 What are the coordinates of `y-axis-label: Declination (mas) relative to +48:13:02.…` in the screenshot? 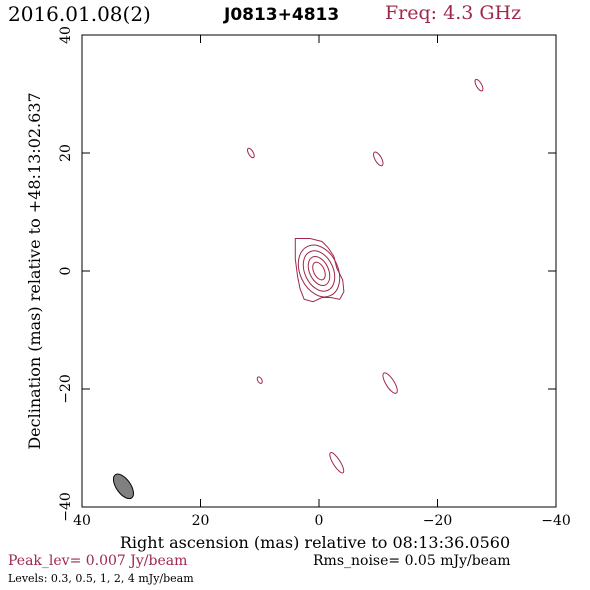 It's located at (34, 270).